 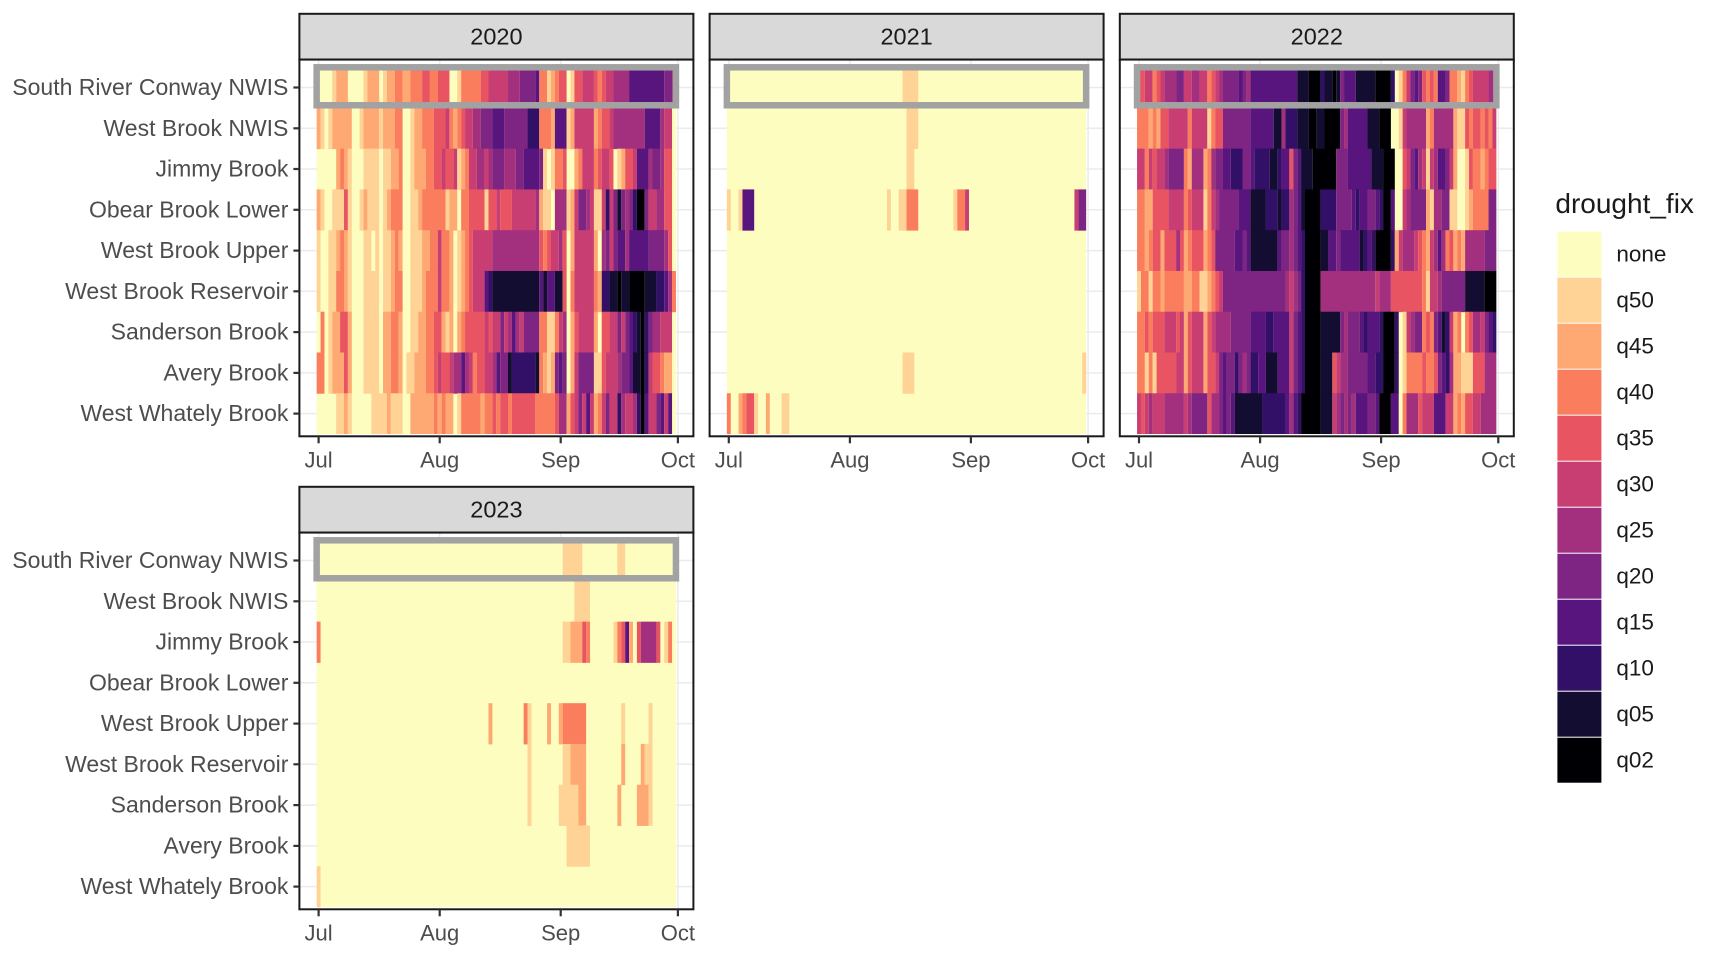 What do you see at coordinates (1635, 438) in the screenshot?
I see `svg-text: q35` at bounding box center [1635, 438].